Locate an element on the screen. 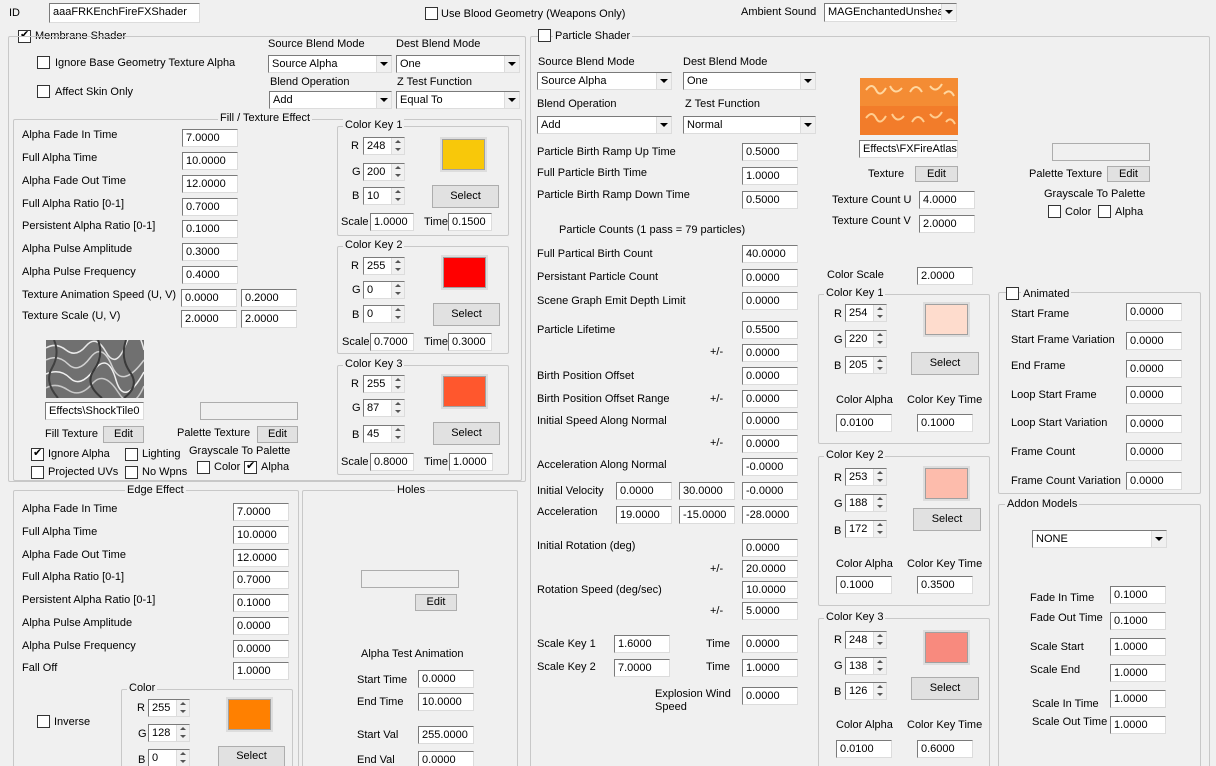 The width and height of the screenshot is (1216, 766). no-wpns-checkbox is located at coordinates (131, 472).